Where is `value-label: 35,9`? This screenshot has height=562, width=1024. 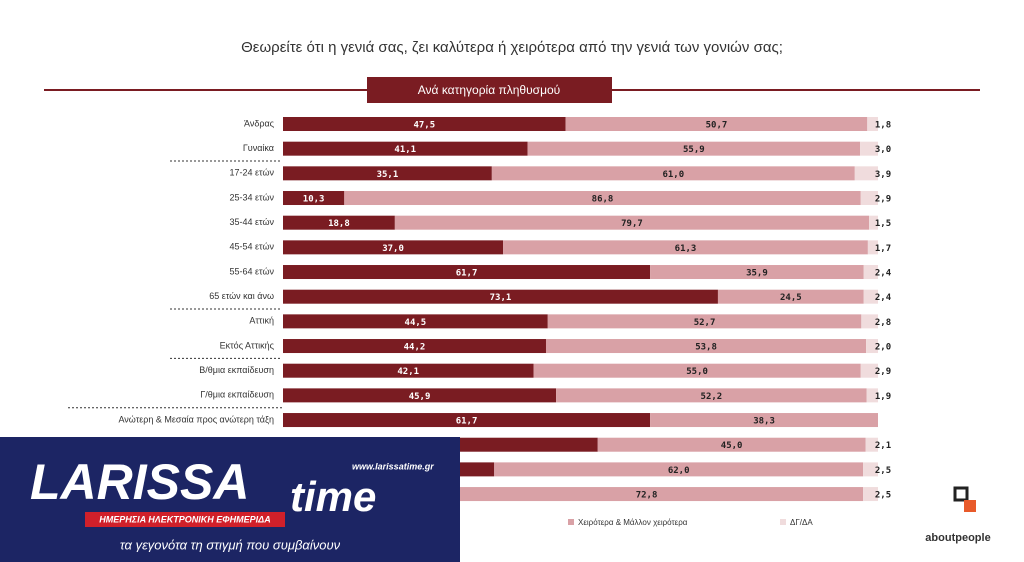
value-label: 35,9 is located at coordinates (757, 274).